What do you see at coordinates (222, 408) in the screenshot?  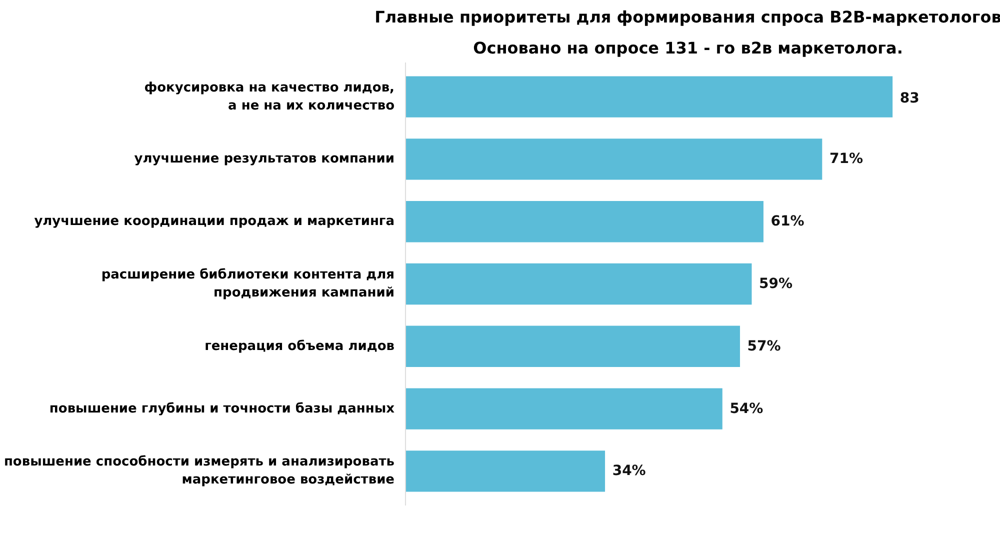 I see `y-tick-label: повышение глубины и точности базы данных` at bounding box center [222, 408].